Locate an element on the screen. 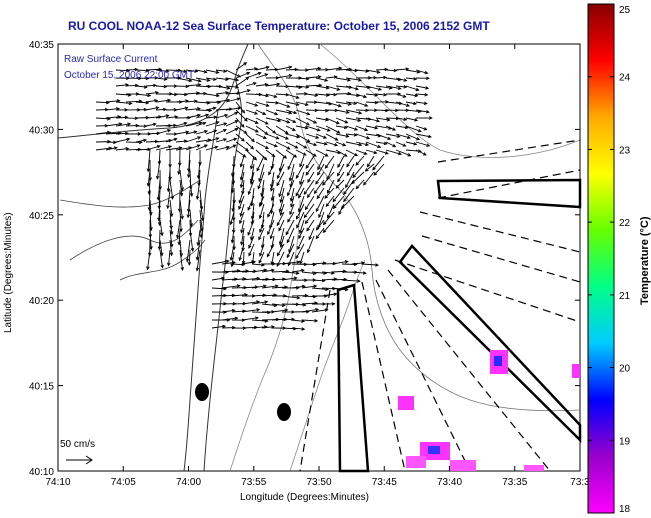 The width and height of the screenshot is (651, 518). y-tick-label: 40:30 is located at coordinates (41, 130).